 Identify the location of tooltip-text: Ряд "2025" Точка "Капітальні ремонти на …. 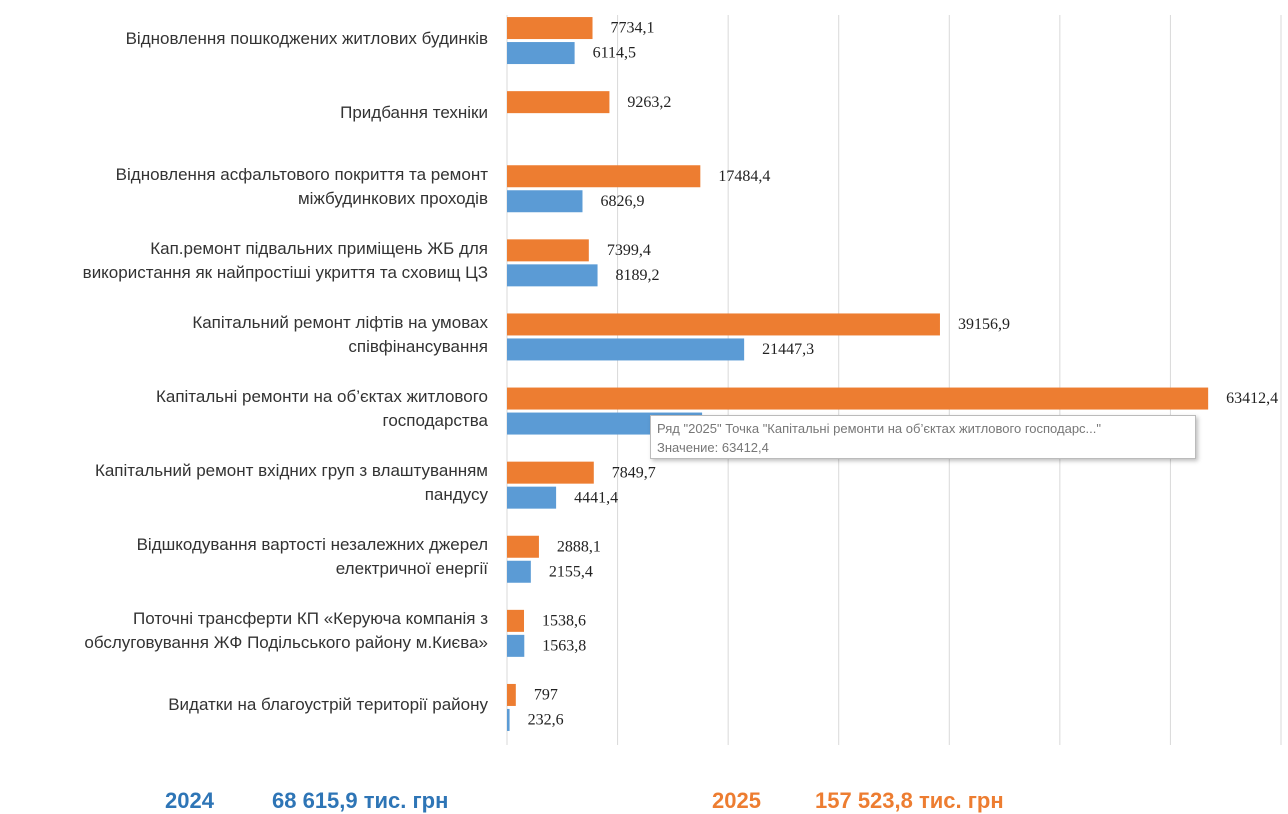
(879, 428).